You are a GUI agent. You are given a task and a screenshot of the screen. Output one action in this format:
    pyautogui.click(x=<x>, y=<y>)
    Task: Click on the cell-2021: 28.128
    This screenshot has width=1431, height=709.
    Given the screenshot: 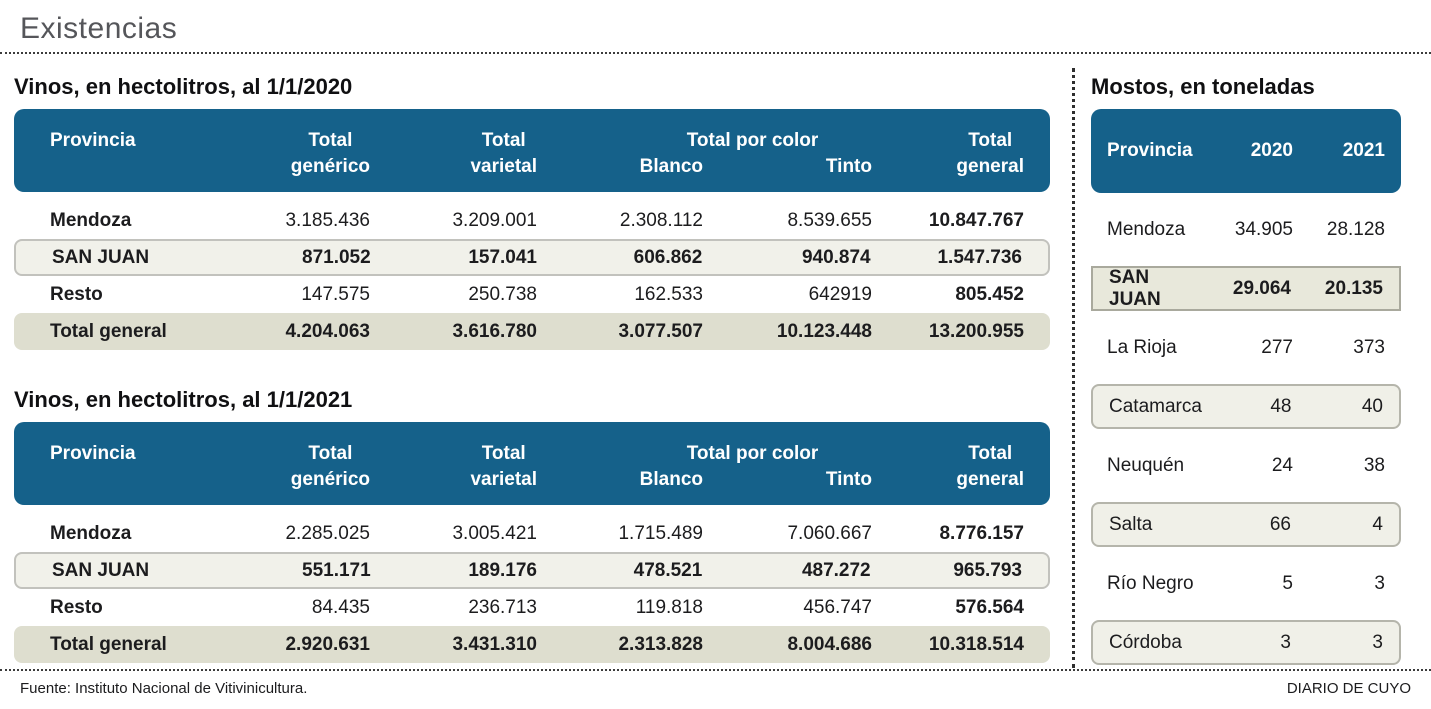 What is the action you would take?
    pyautogui.click(x=1355, y=229)
    